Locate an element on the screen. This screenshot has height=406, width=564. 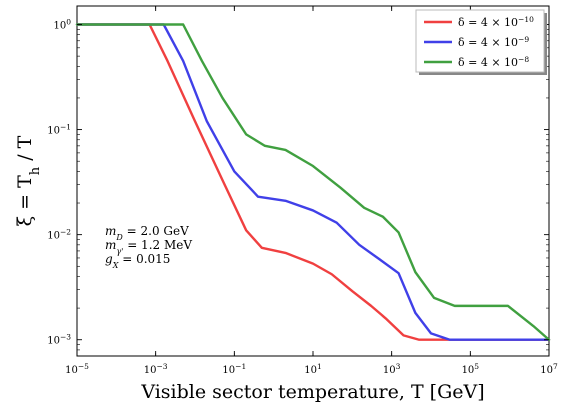
x-tick-label: 10⁵ is located at coordinates (471, 369).